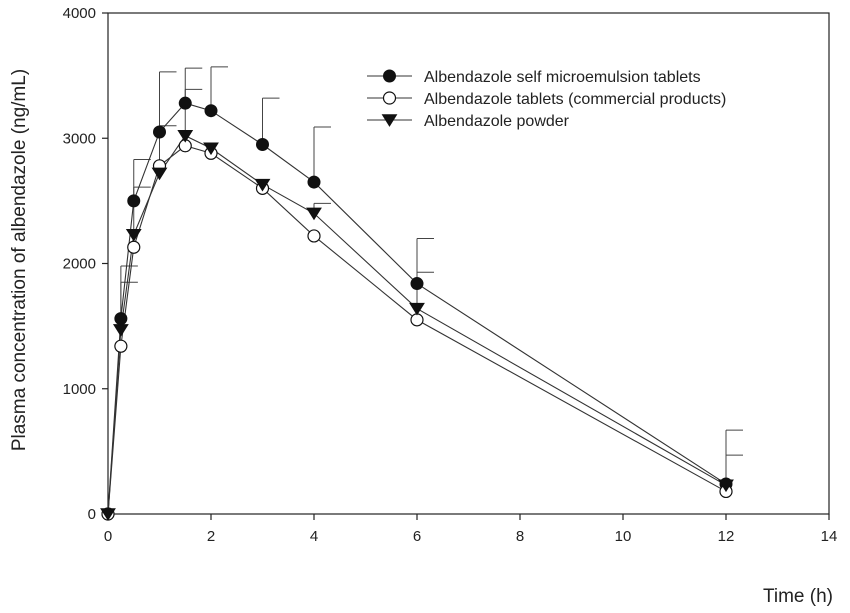  I want to click on y-tick-label: 3000, so click(79, 138).